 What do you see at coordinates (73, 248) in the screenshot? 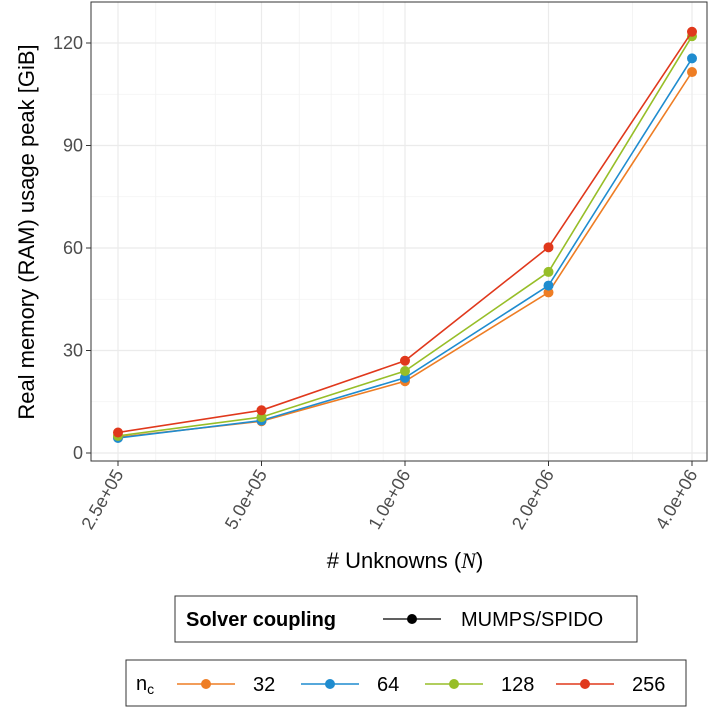
I see `y-tick-label: 60` at bounding box center [73, 248].